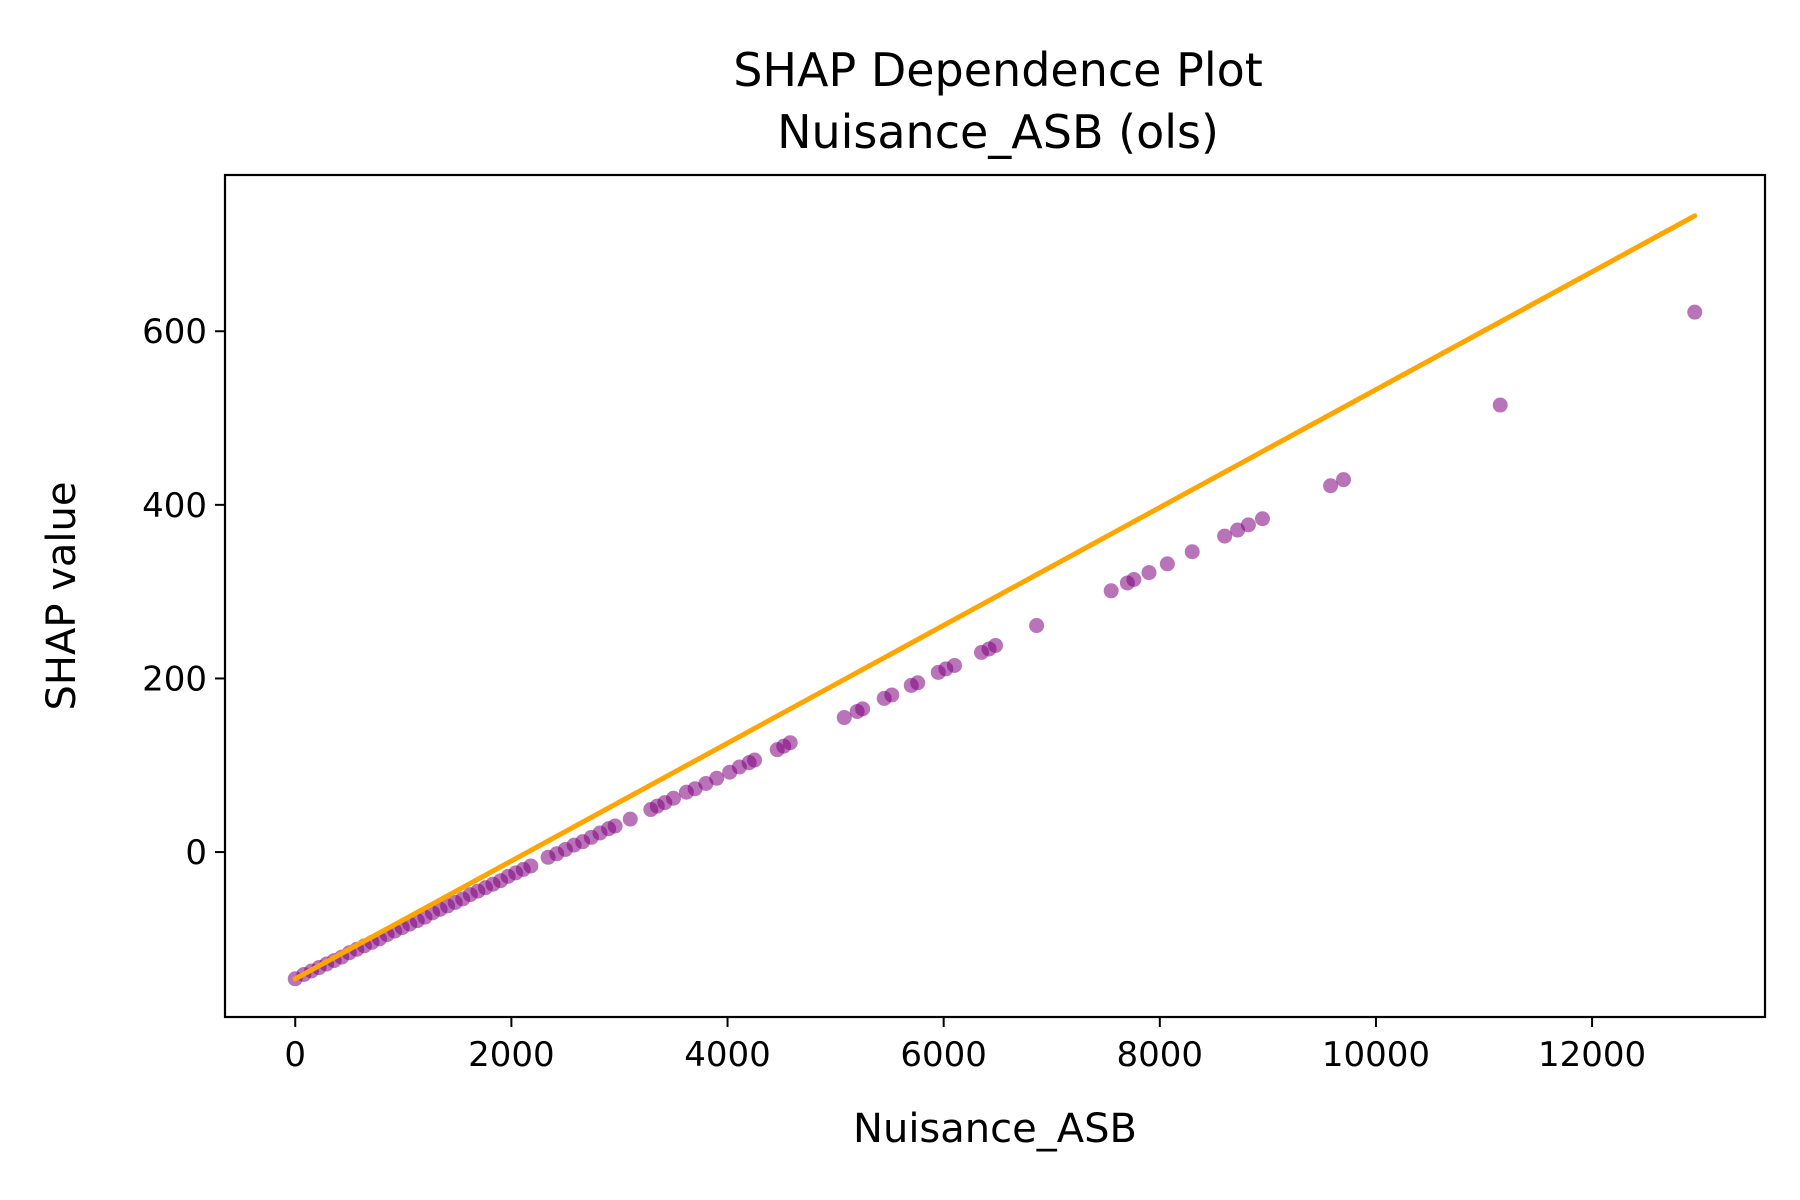 This screenshot has height=1200, width=1800. I want to click on x-tick-label: 0, so click(295, 1055).